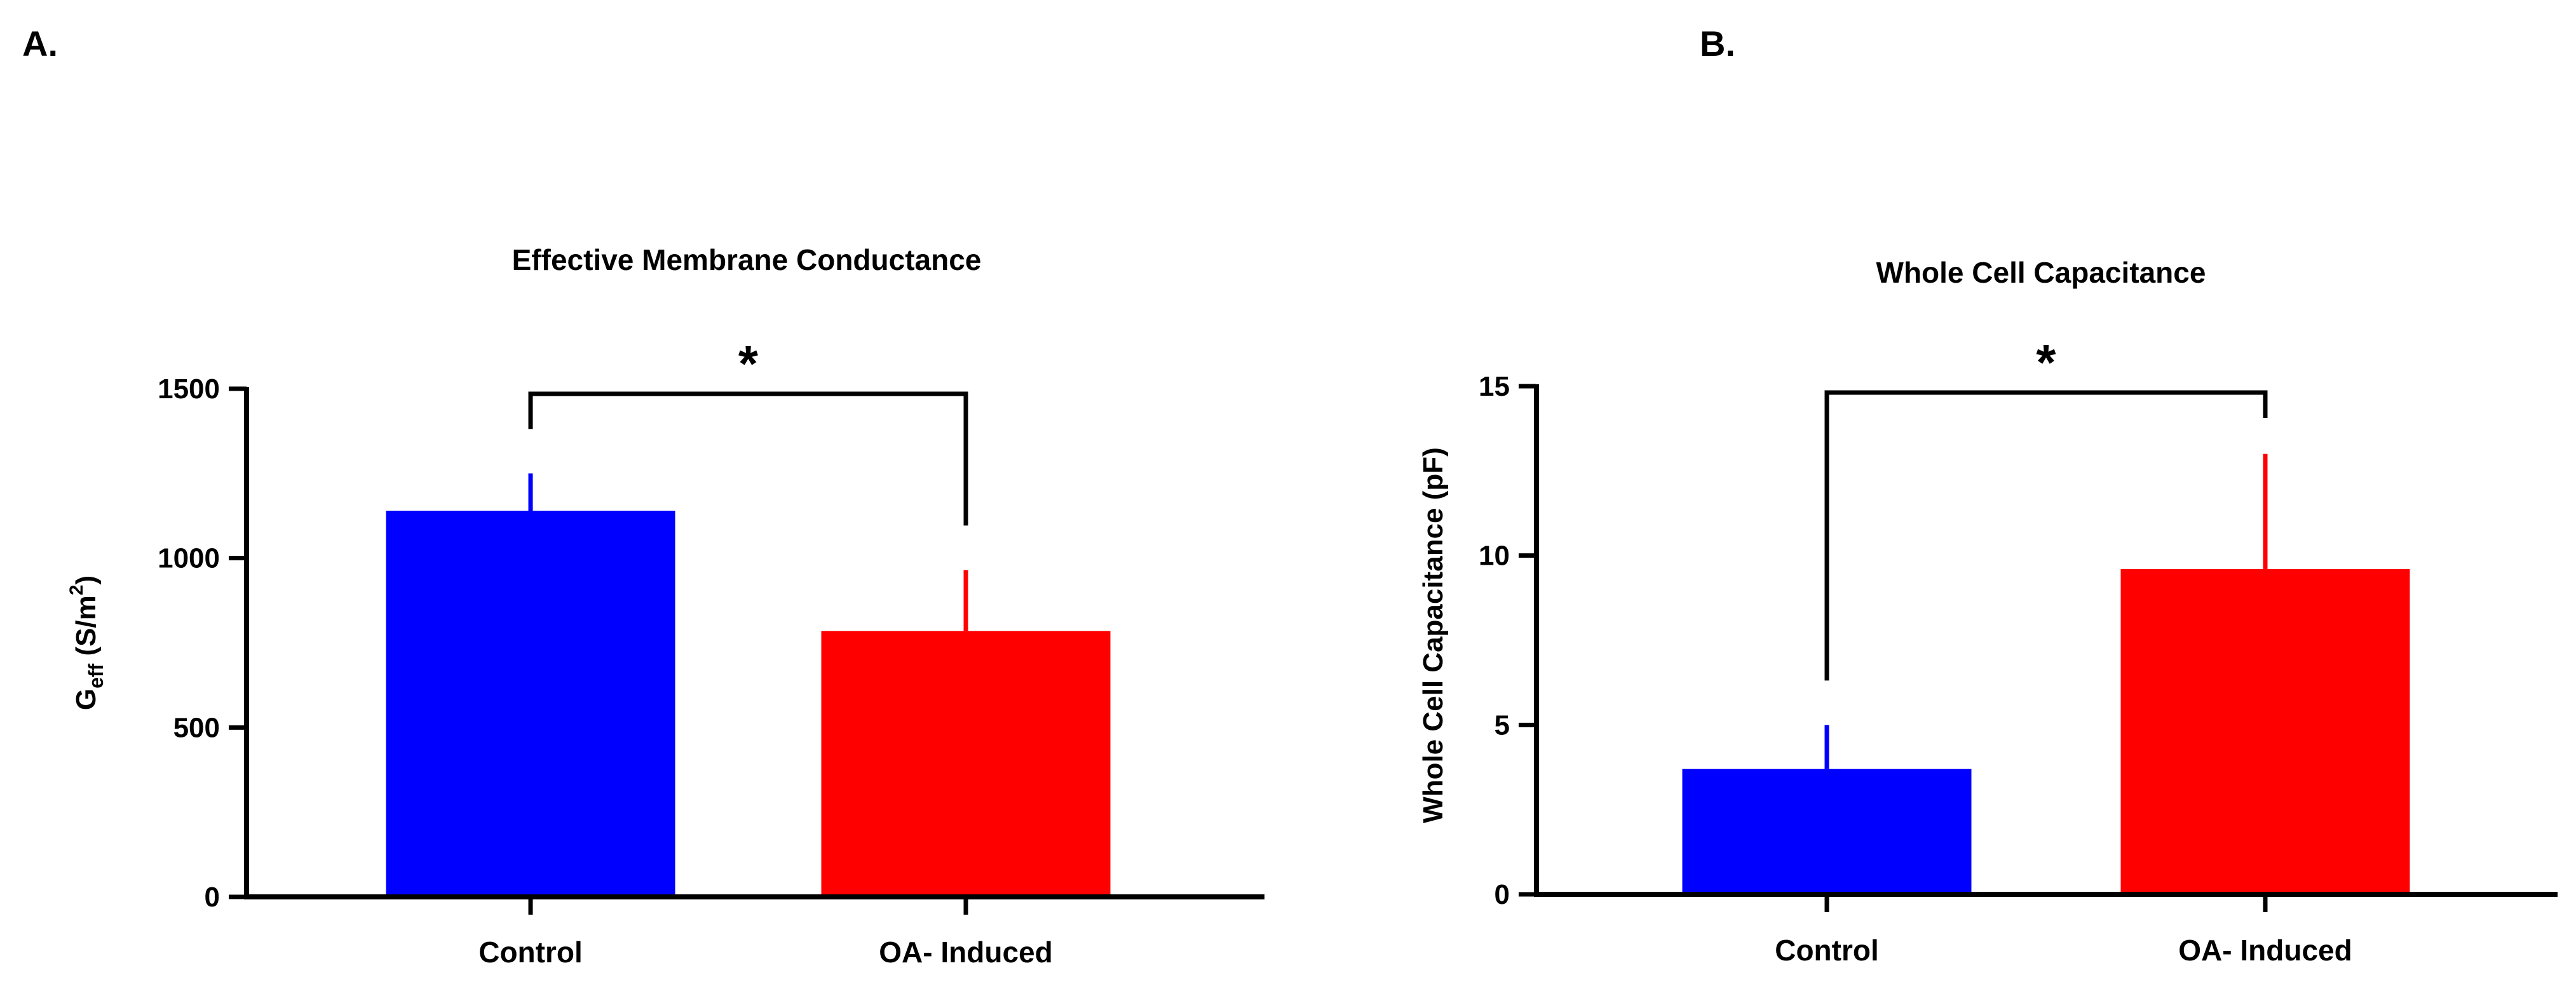 Image resolution: width=2576 pixels, height=982 pixels. Describe the element at coordinates (1718, 44) in the screenshot. I see `chart2-panel-label: B.` at that location.